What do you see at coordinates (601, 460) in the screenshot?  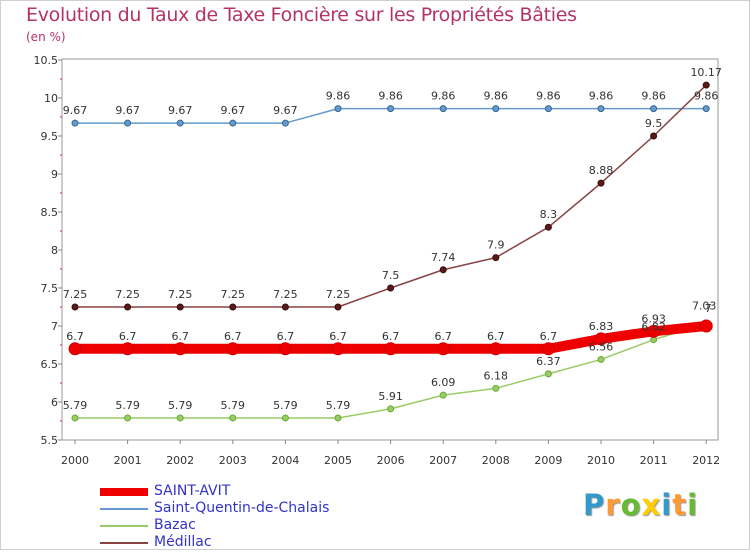 I see `x-tick-label: 2010` at bounding box center [601, 460].